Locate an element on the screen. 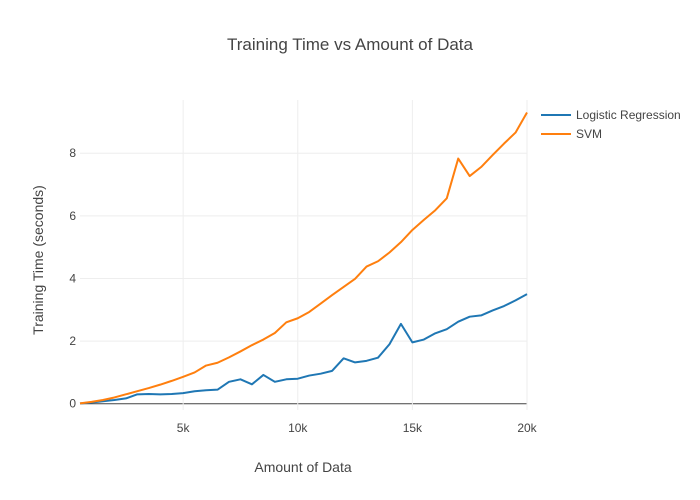 Image resolution: width=700 pixels, height=500 pixels. legend-label: Logistic Regression is located at coordinates (628, 115).